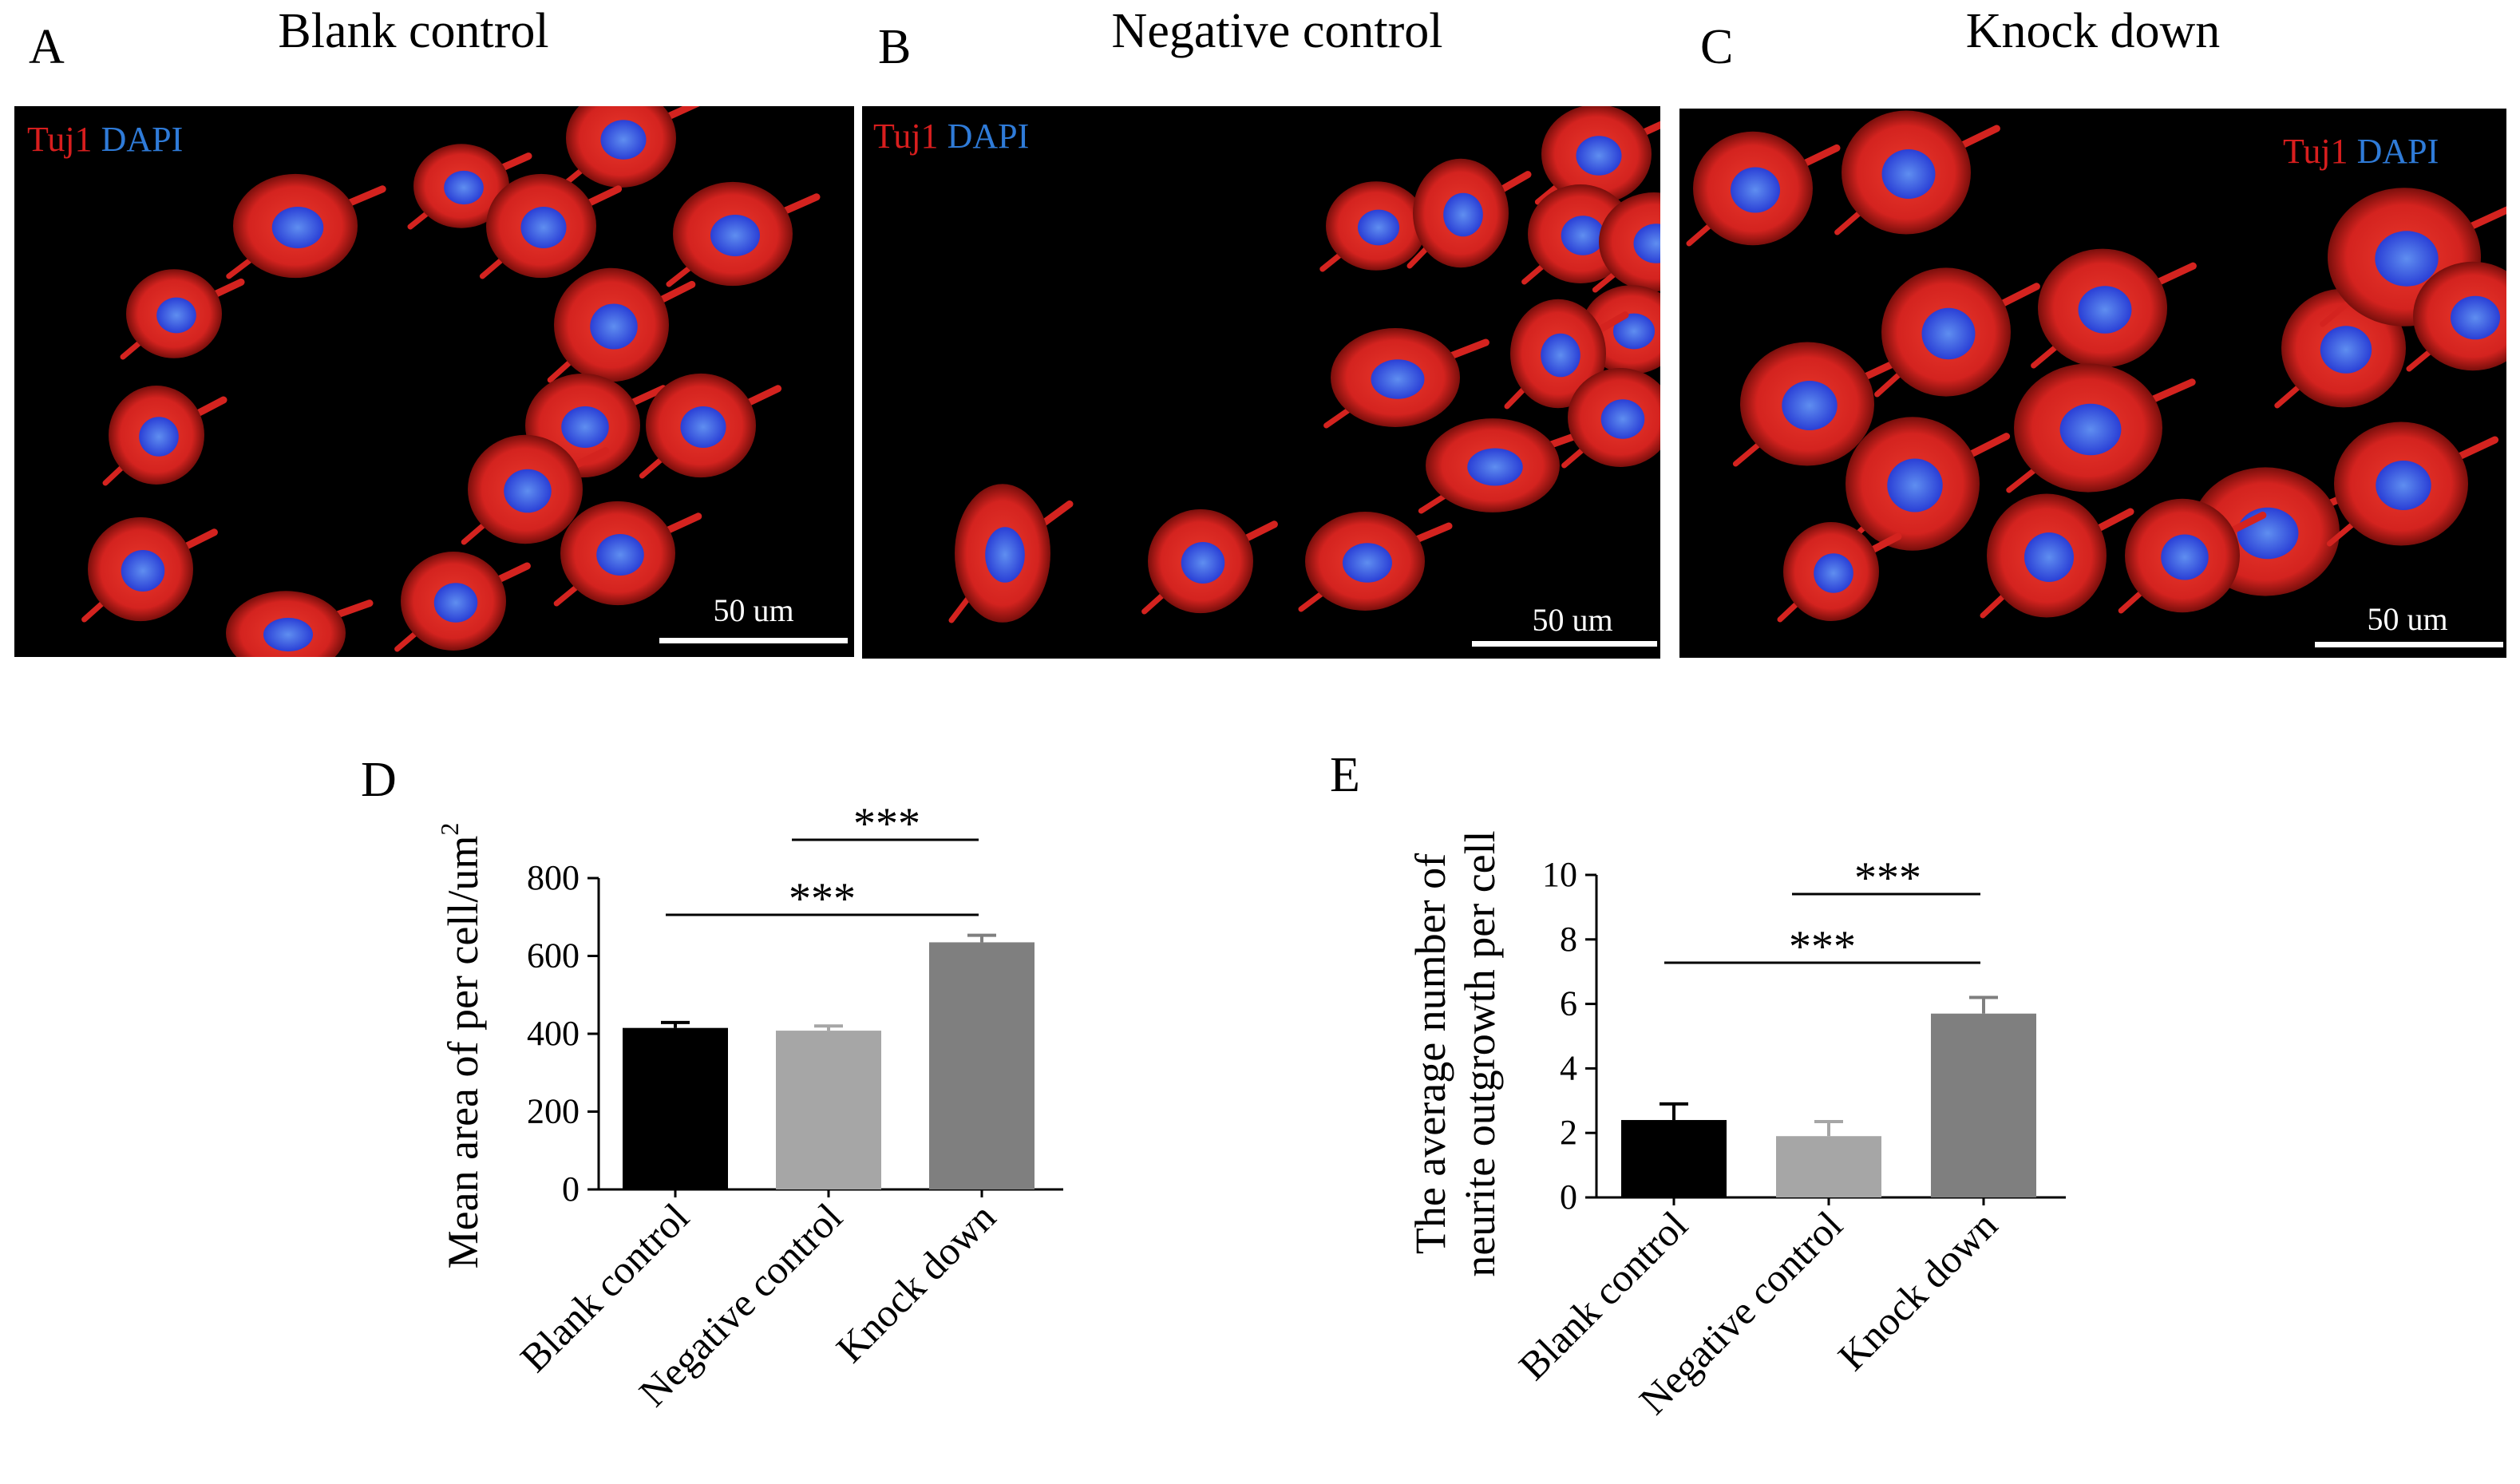  What do you see at coordinates (1480, 1053) in the screenshot?
I see `y-axis-title-line2: neurite outgrowth per cell` at bounding box center [1480, 1053].